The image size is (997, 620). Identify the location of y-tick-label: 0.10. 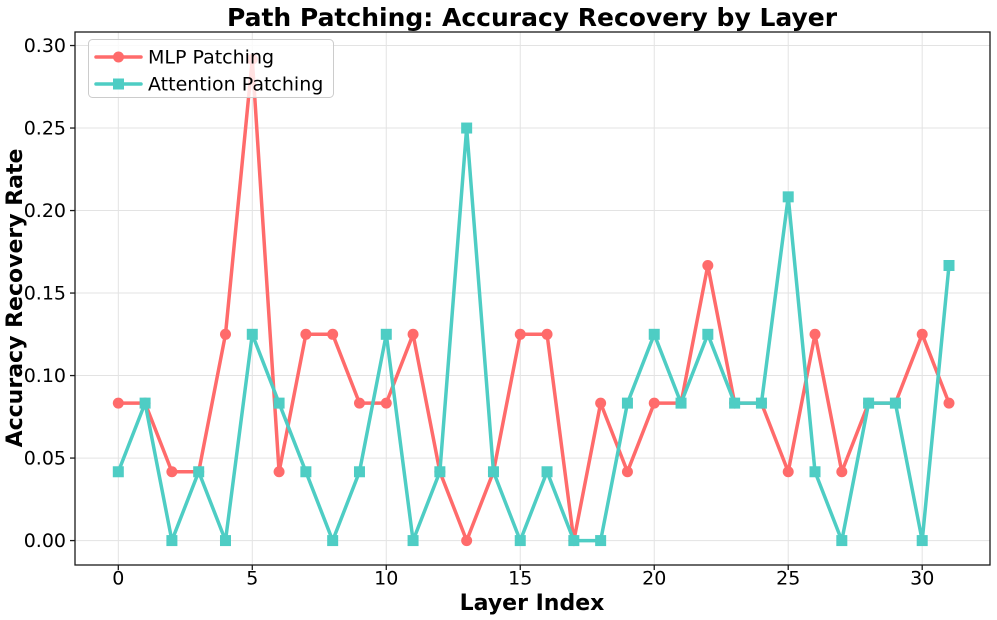
(45, 376).